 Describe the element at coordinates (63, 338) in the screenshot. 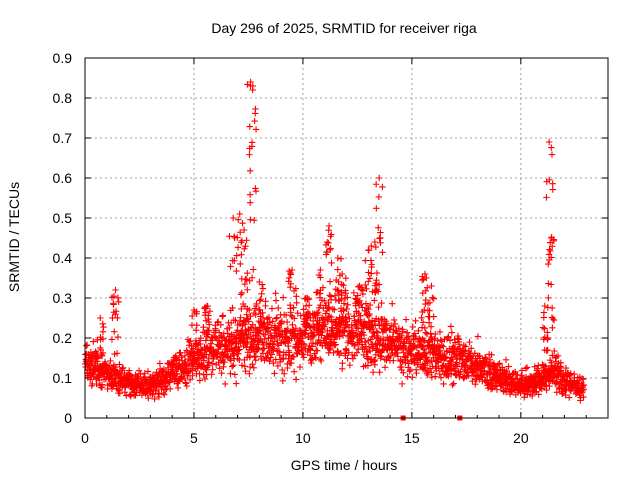

I see `y-tick-label: 0.2` at that location.